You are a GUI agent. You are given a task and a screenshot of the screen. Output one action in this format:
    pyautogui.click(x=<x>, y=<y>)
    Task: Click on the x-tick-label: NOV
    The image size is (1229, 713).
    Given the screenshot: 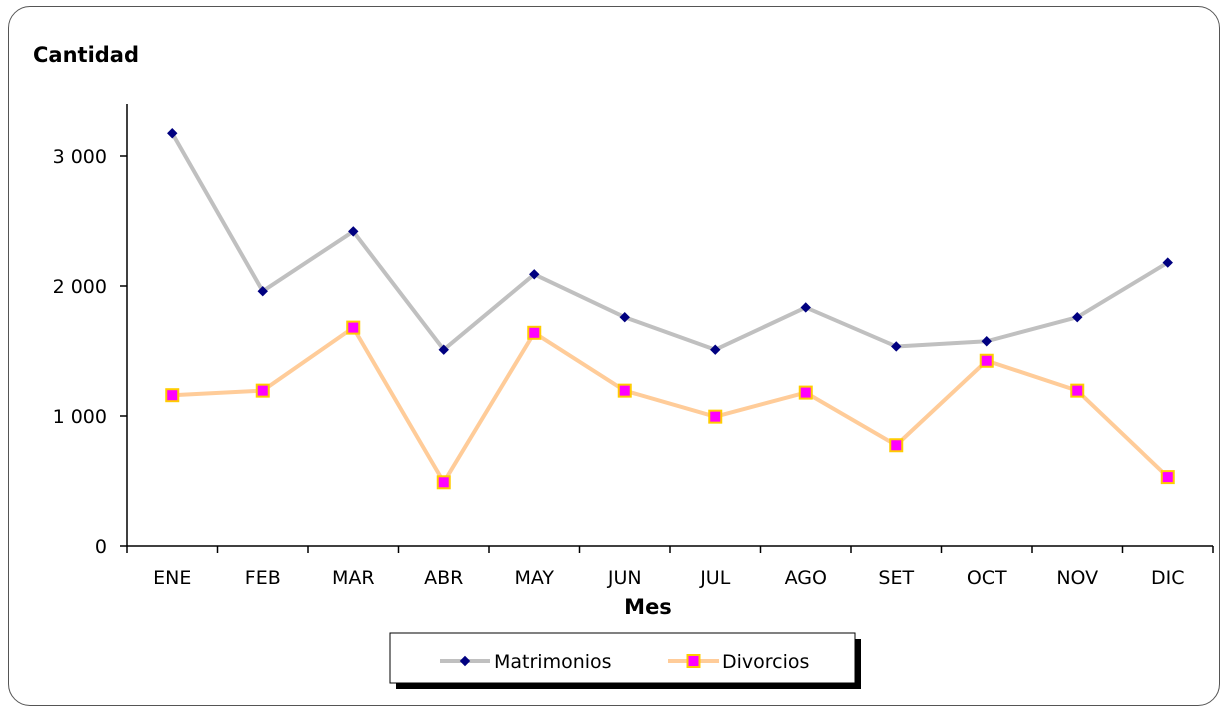 What is the action you would take?
    pyautogui.click(x=1077, y=578)
    